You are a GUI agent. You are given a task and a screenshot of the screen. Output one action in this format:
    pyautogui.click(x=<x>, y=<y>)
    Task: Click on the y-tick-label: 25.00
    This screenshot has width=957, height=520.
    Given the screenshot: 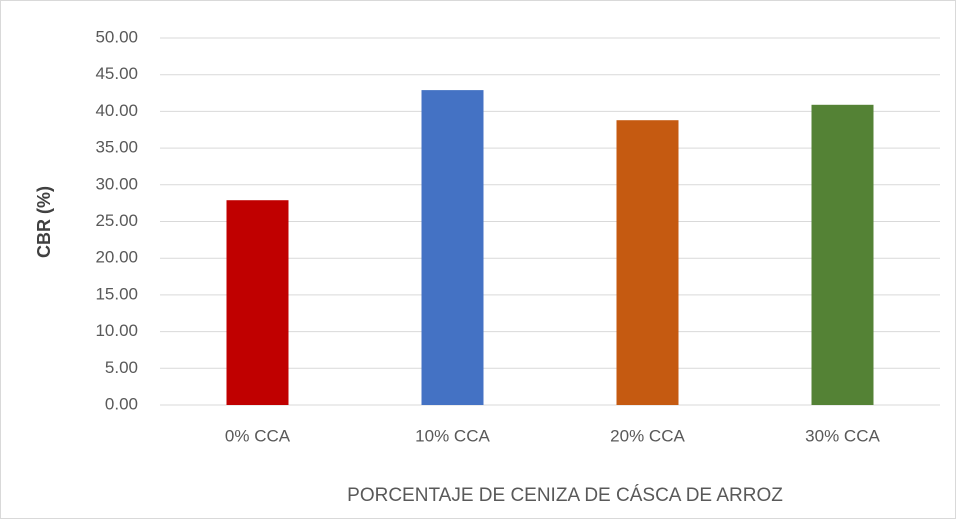 What is the action you would take?
    pyautogui.click(x=116, y=220)
    